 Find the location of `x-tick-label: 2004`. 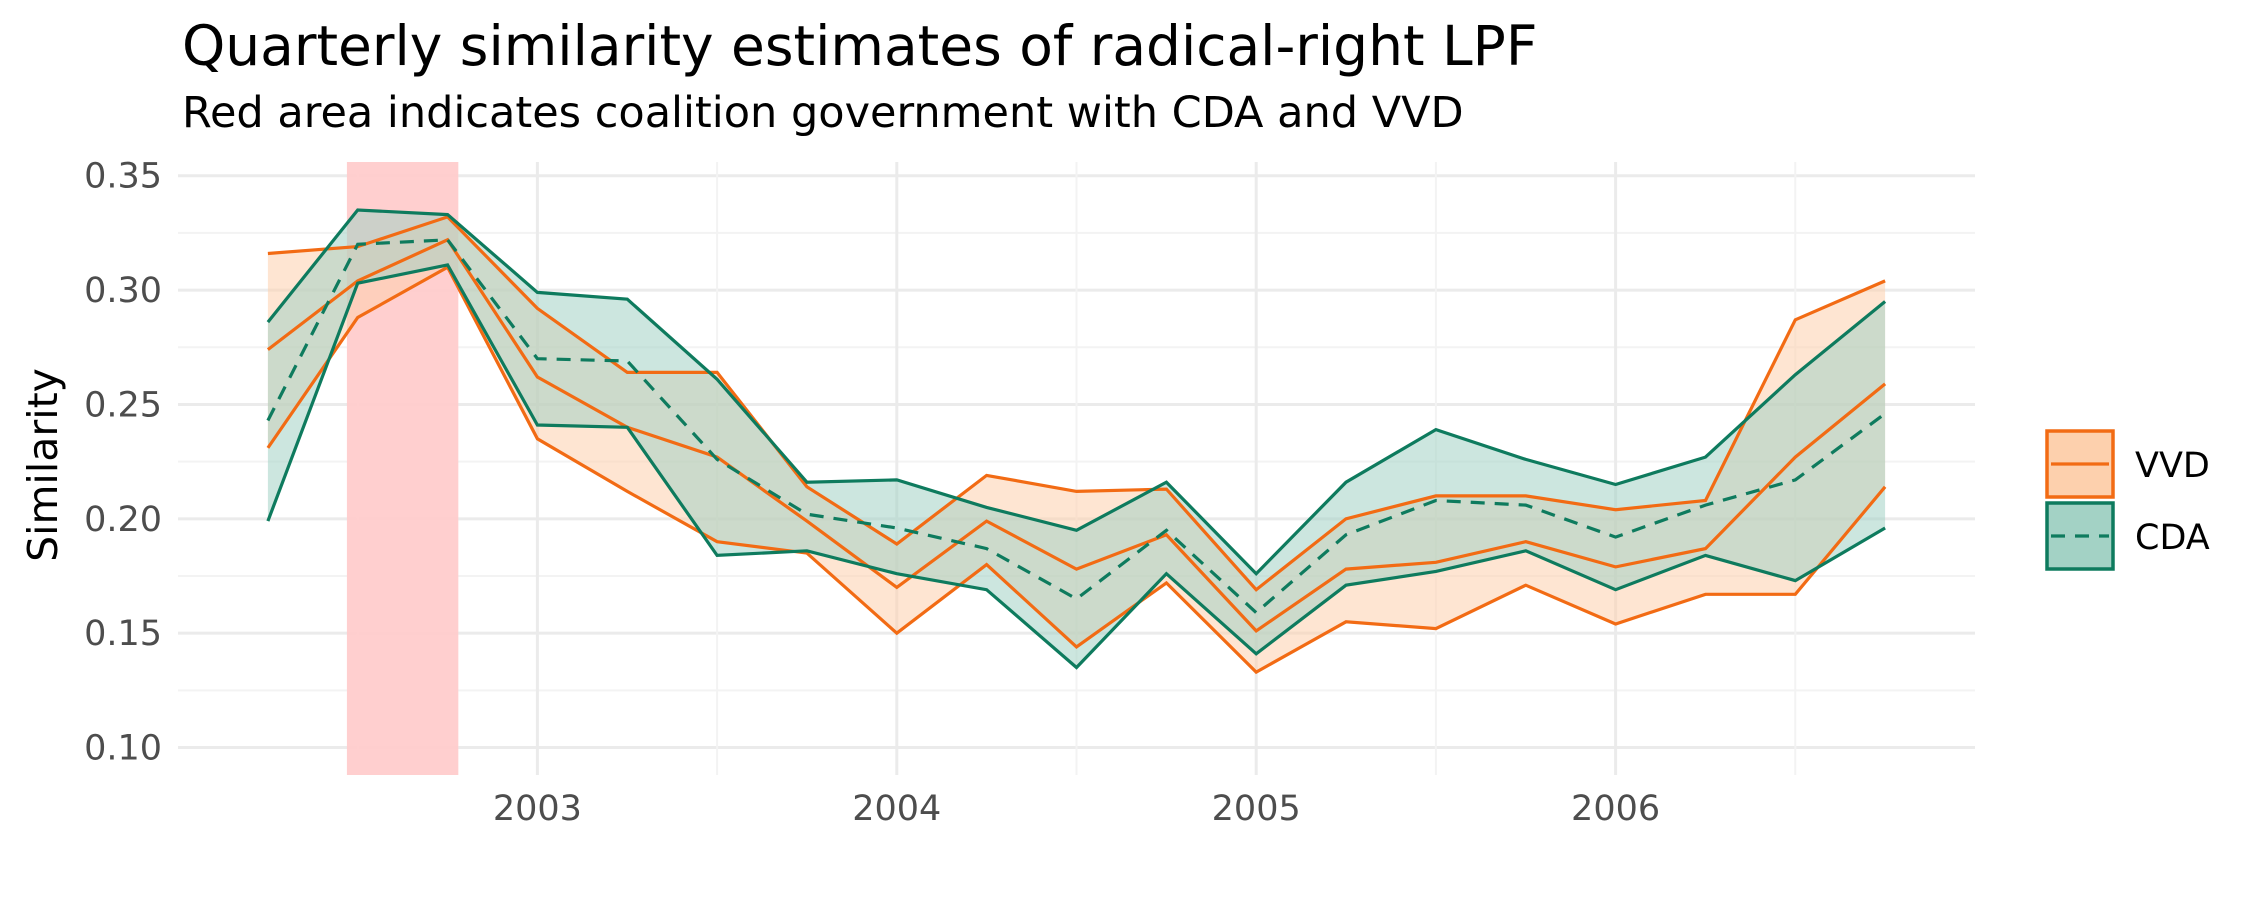

x-tick-label: 2004 is located at coordinates (896, 809).